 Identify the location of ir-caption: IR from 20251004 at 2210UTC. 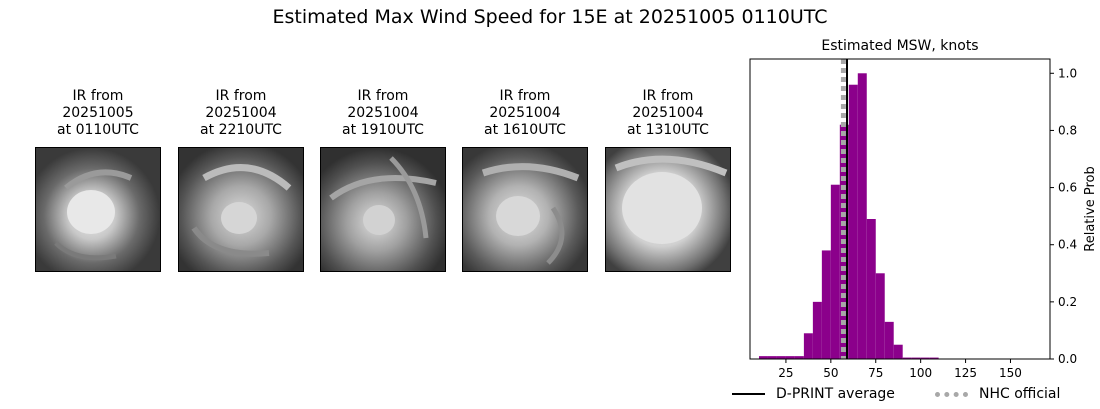
(241, 113).